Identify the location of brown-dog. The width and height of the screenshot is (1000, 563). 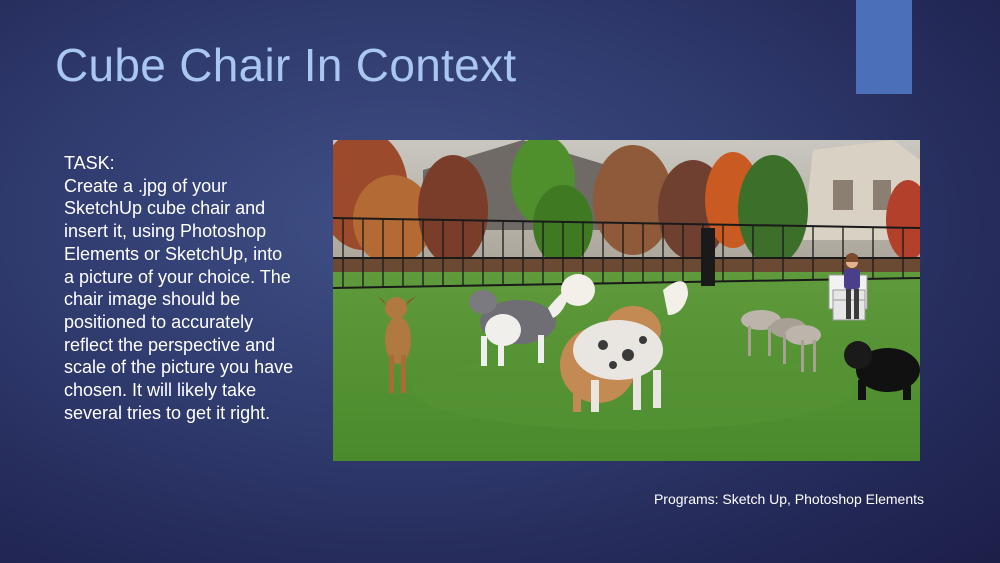
(397, 344).